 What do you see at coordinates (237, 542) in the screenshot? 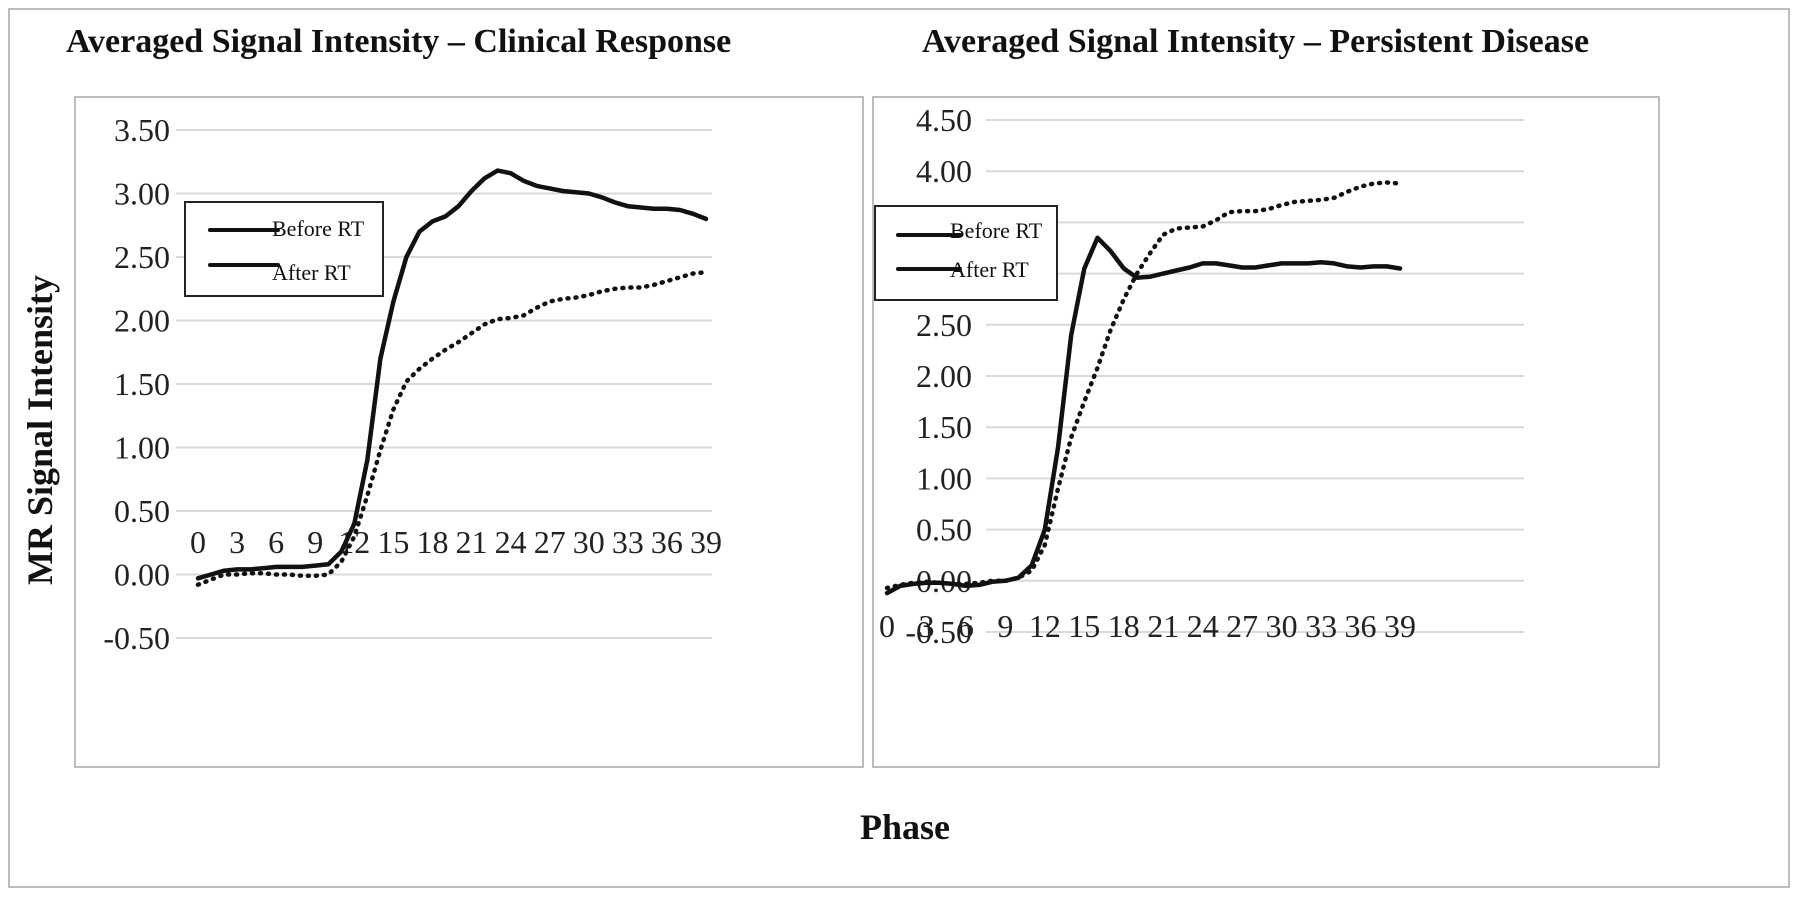
I see `clinical-response-x-tick-label: 3` at bounding box center [237, 542].